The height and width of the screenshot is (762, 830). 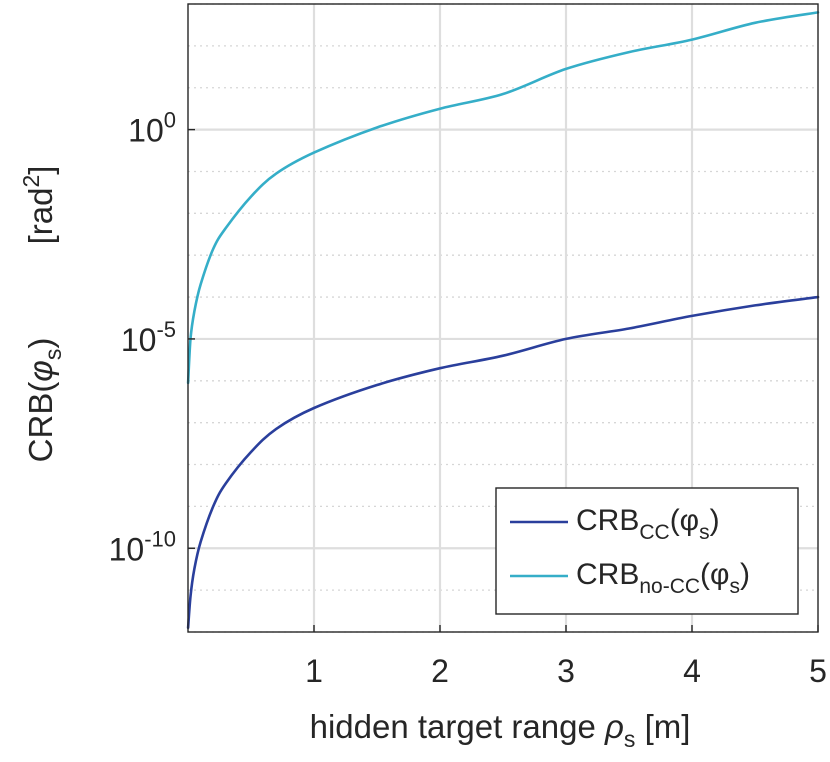 I want to click on y-axis-label: CRB(φs), so click(x=44, y=400).